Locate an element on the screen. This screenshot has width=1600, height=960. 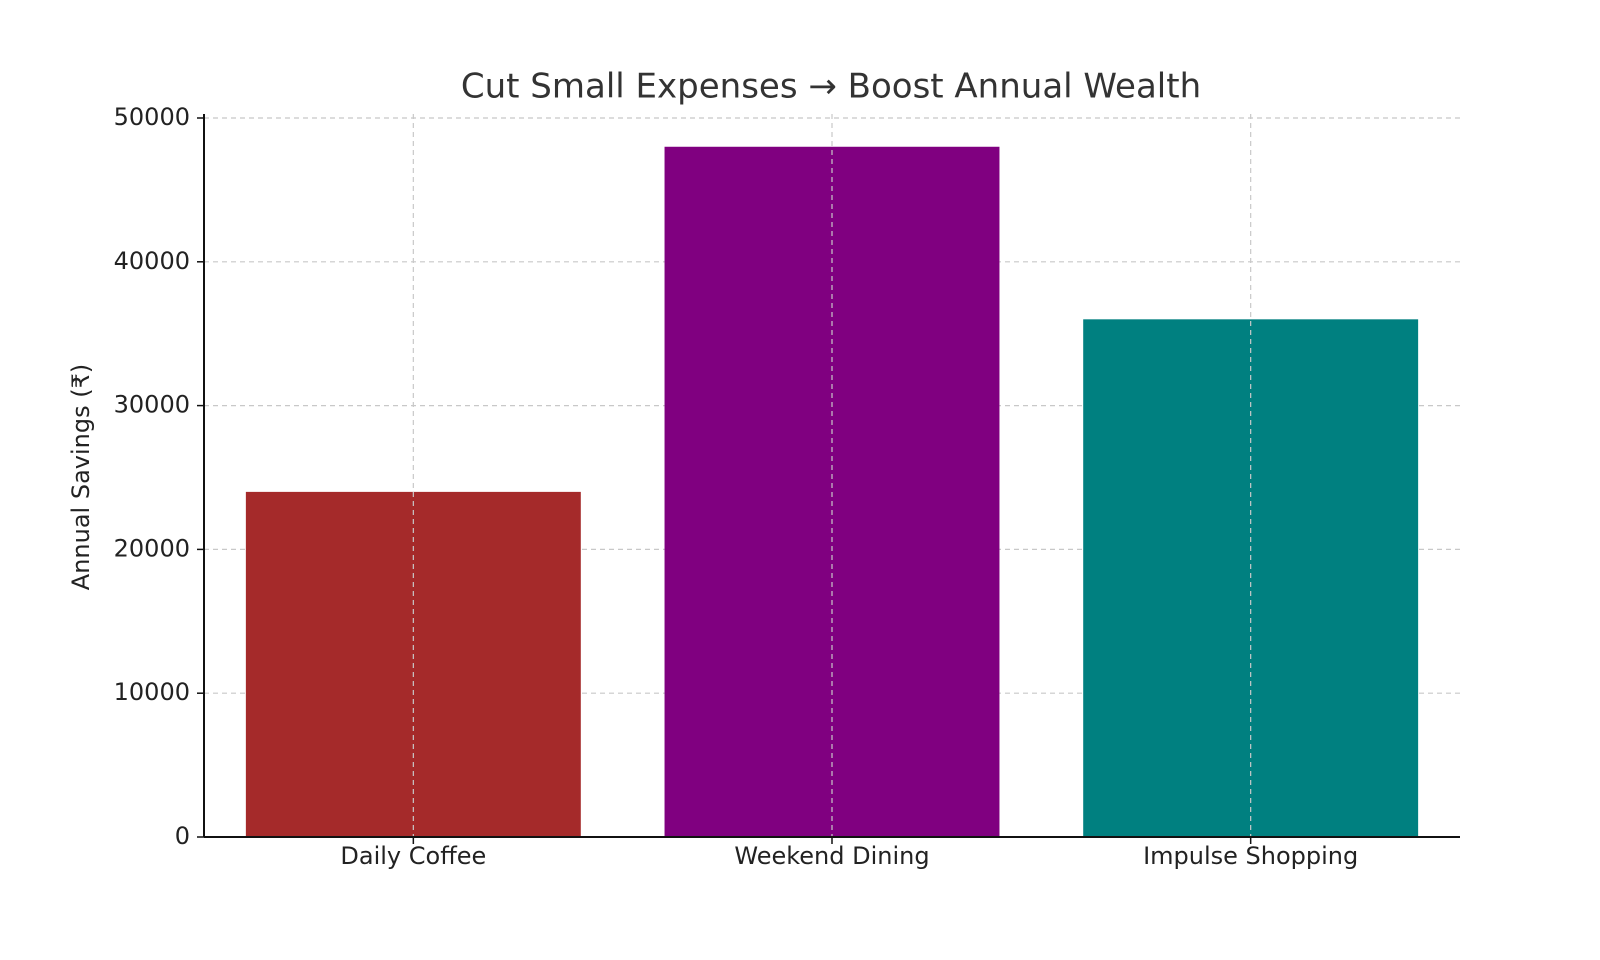
y-axis-label: Annual Savings (₹) is located at coordinates (81, 477).